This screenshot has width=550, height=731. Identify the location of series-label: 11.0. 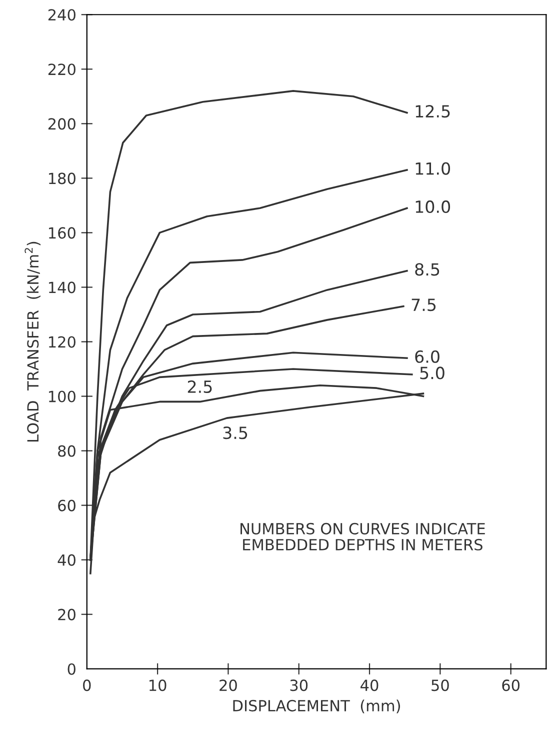
(433, 168).